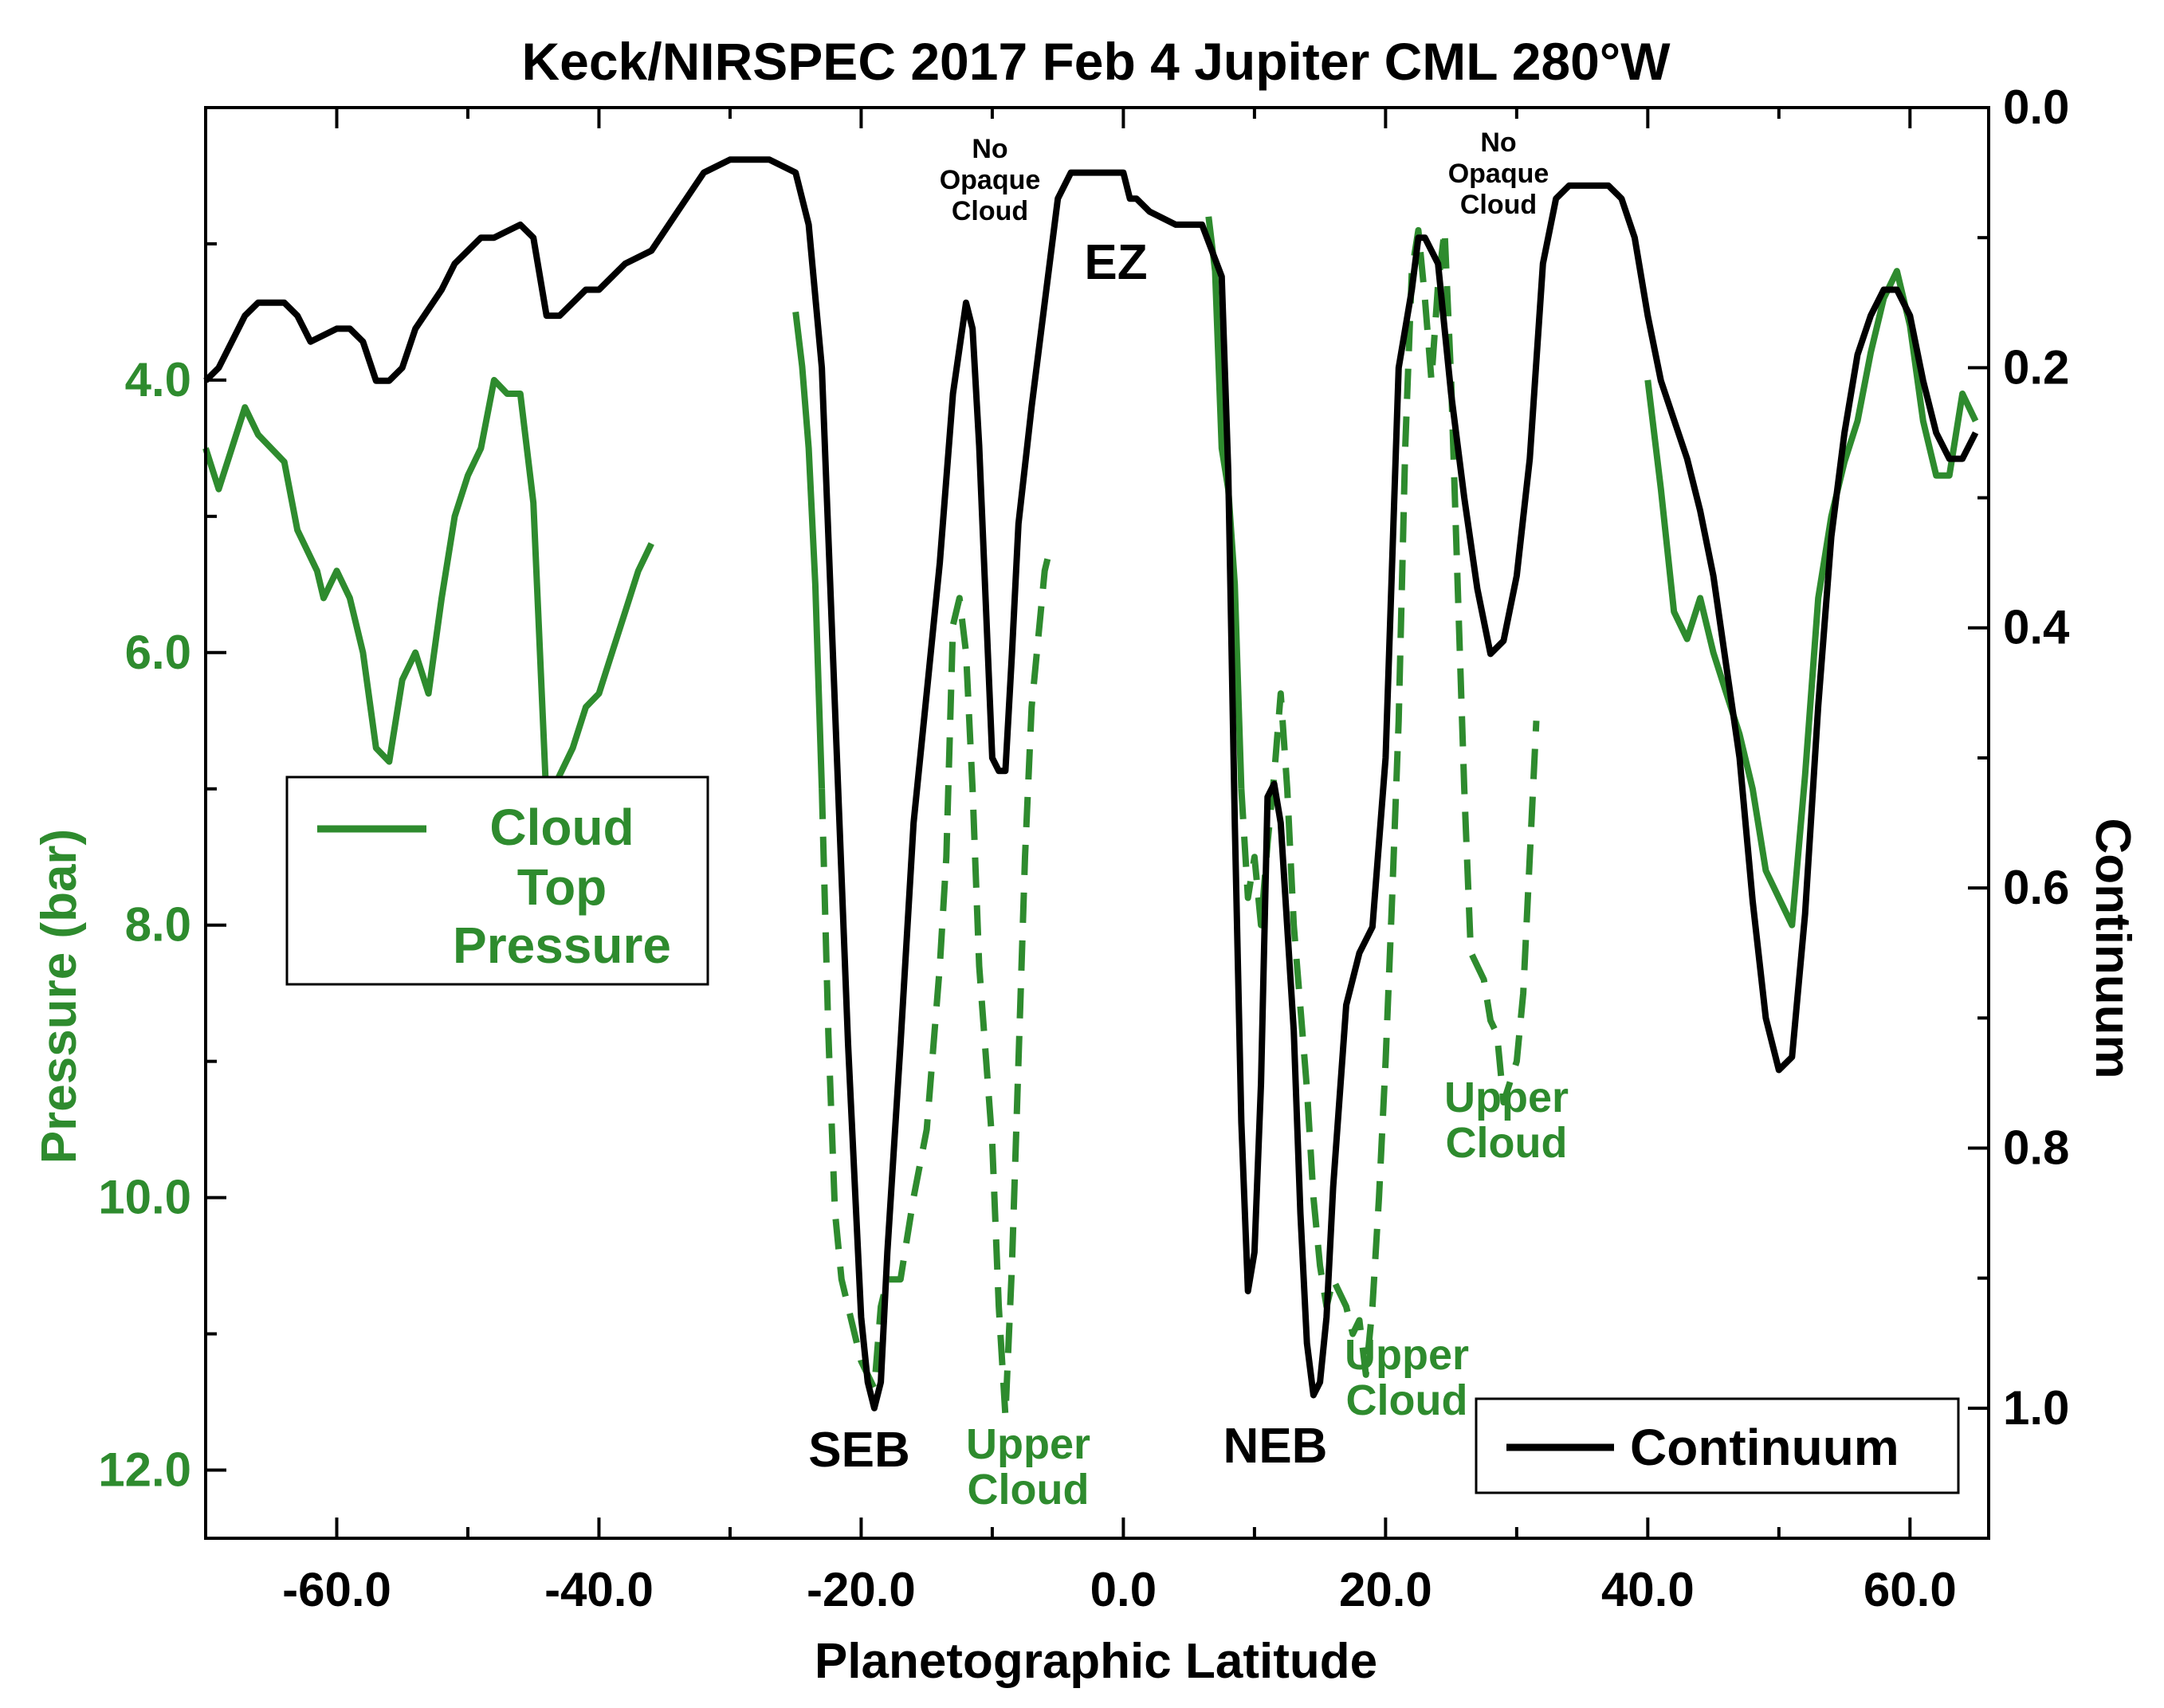  I want to click on annotation-upper-cloud-2-line1: Upper, so click(1407, 1355).